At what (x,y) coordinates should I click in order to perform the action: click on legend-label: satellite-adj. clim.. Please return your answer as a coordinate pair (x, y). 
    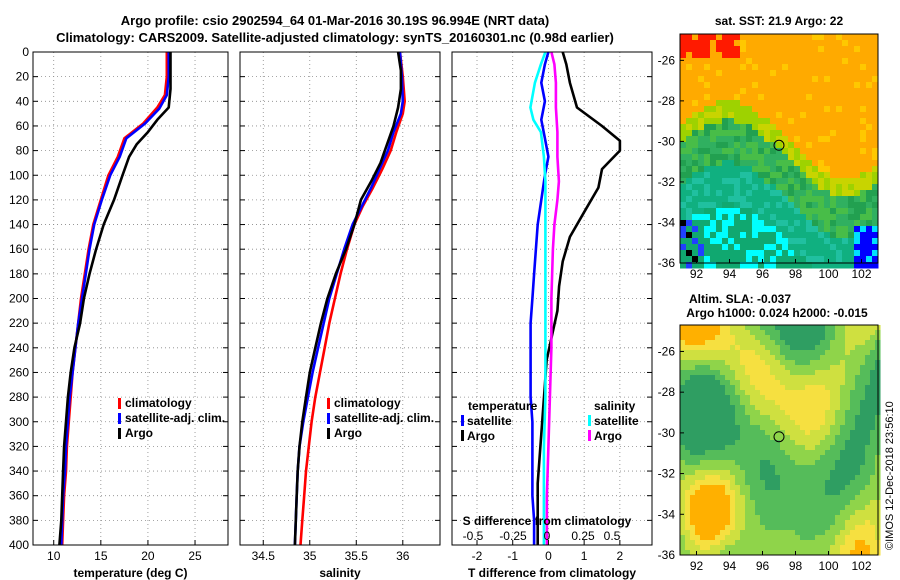
    Looking at the image, I should click on (175, 418).